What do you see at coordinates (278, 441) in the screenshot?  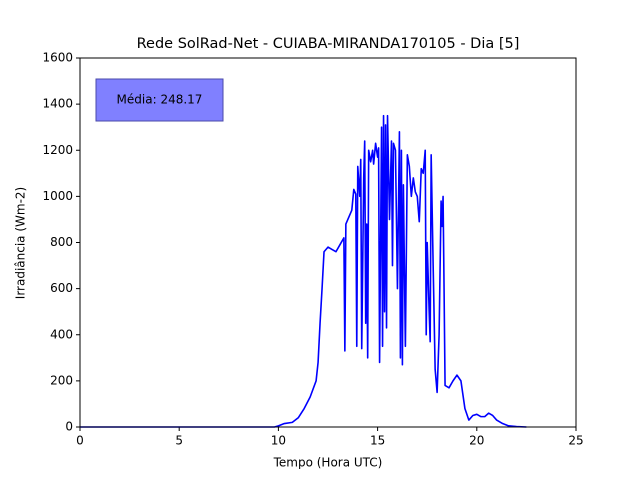 I see `x-tick-label: 10` at bounding box center [278, 441].